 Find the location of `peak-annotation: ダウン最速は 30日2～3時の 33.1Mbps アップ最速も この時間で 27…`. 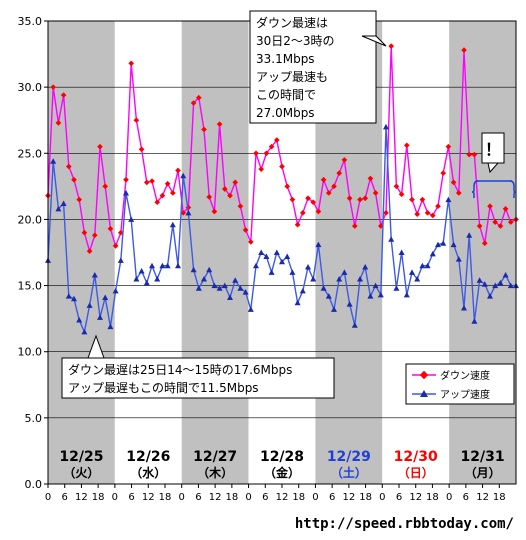

peak-annotation: ダウン最速は 30日2～3時の 33.1Mbps アップ最速も この時間で 27… is located at coordinates (318, 67).